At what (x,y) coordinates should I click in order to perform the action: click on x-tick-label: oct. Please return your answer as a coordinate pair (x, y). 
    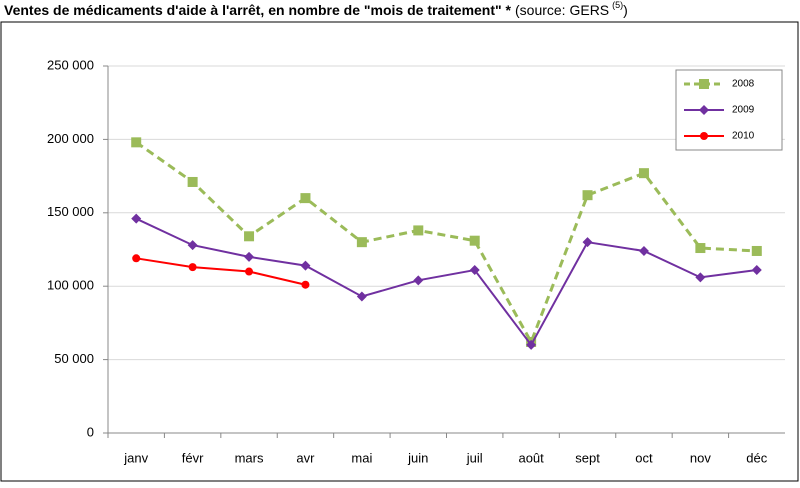
    Looking at the image, I should click on (644, 457).